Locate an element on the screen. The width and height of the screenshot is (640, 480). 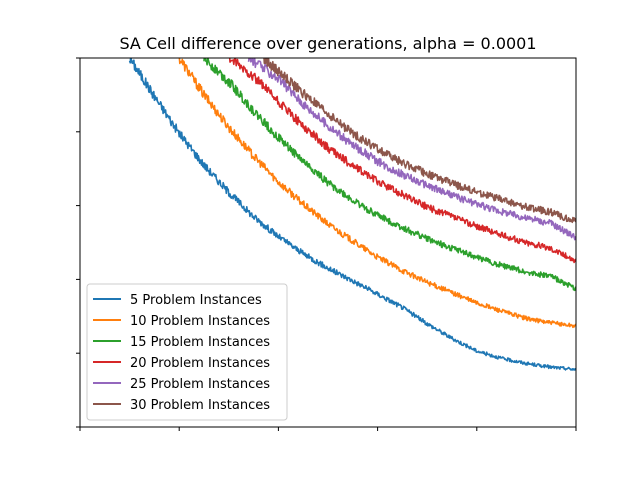
legend-label: 20 Problem Instances is located at coordinates (200, 363).